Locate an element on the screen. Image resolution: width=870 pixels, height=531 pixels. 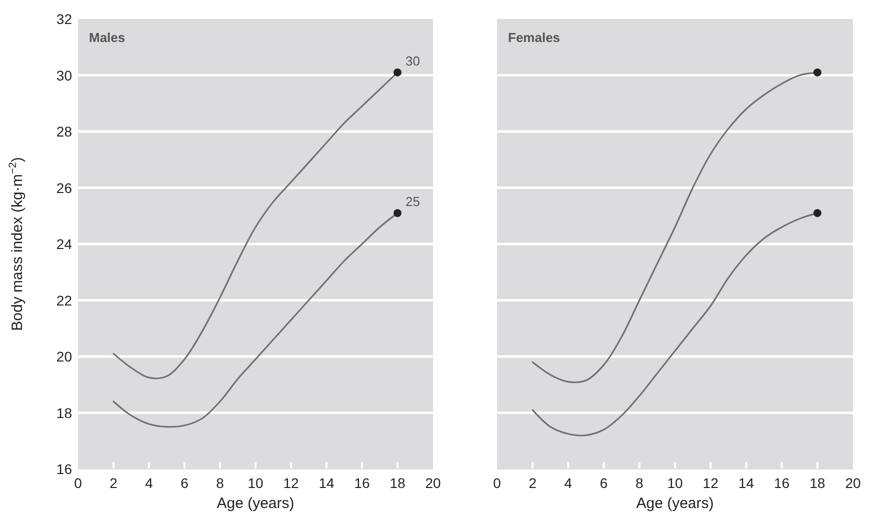
y-tick-label: 26 is located at coordinates (64, 188).